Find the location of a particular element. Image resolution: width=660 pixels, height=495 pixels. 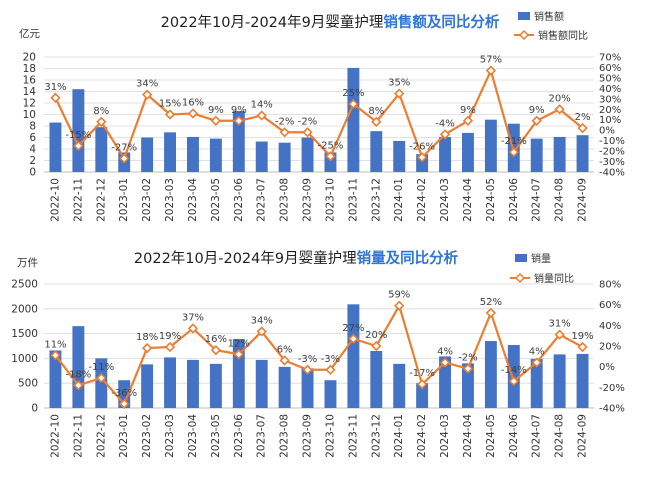

chart-1-data-label: -15% is located at coordinates (78, 135).